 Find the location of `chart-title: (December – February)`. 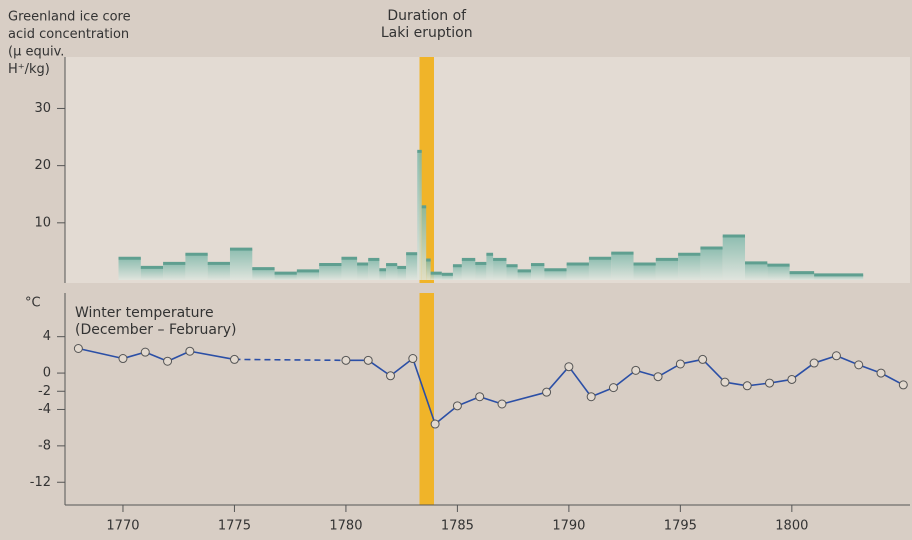

chart-title: (December – February) is located at coordinates (155, 330).